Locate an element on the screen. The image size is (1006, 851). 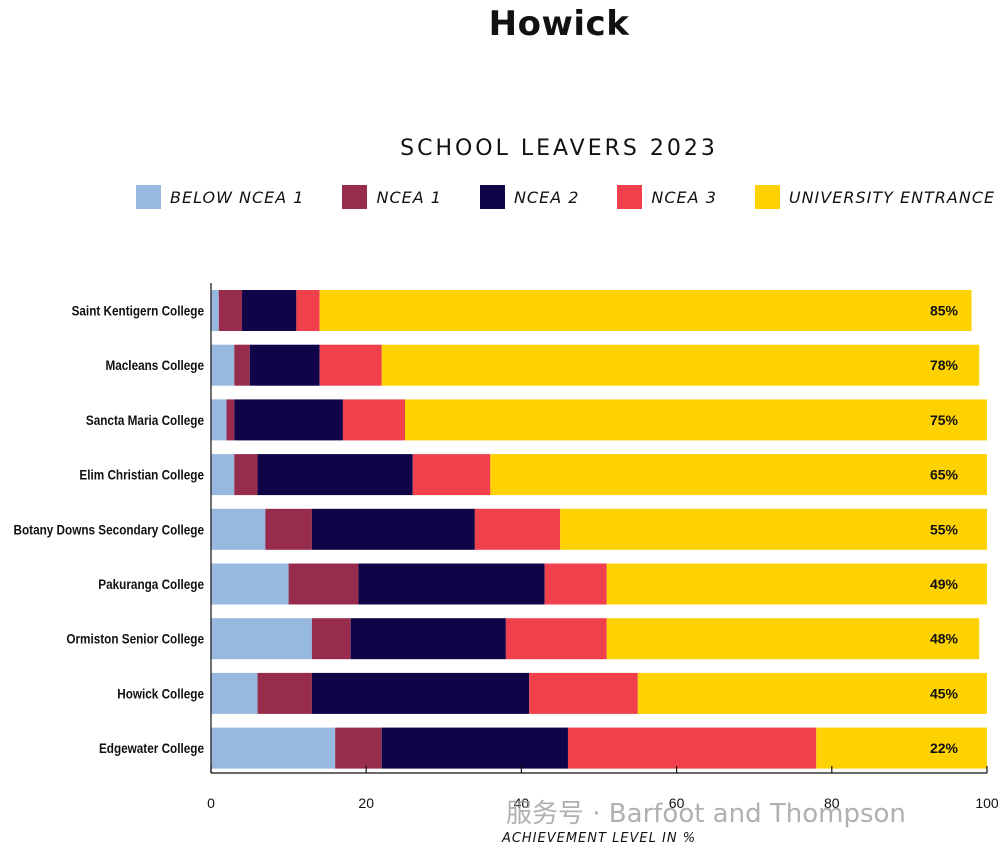
y-tick-label: Edgewater College is located at coordinates (151, 748).